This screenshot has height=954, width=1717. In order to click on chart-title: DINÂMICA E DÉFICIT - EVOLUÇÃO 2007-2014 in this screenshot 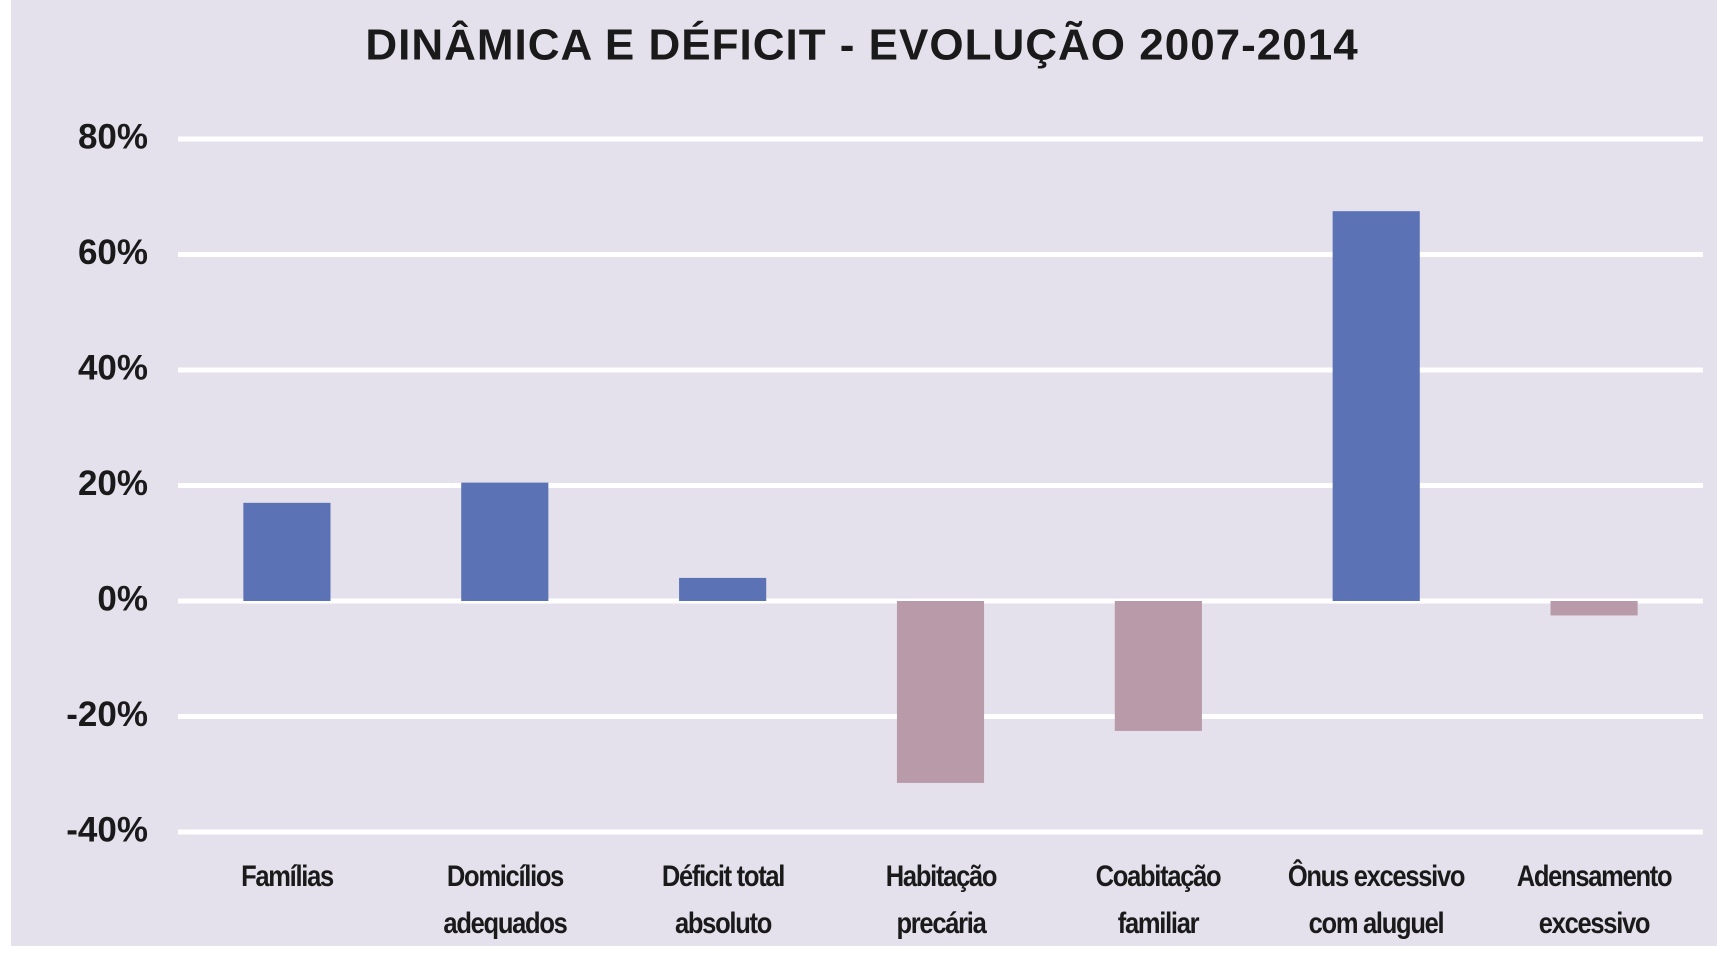, I will do `click(861, 45)`.